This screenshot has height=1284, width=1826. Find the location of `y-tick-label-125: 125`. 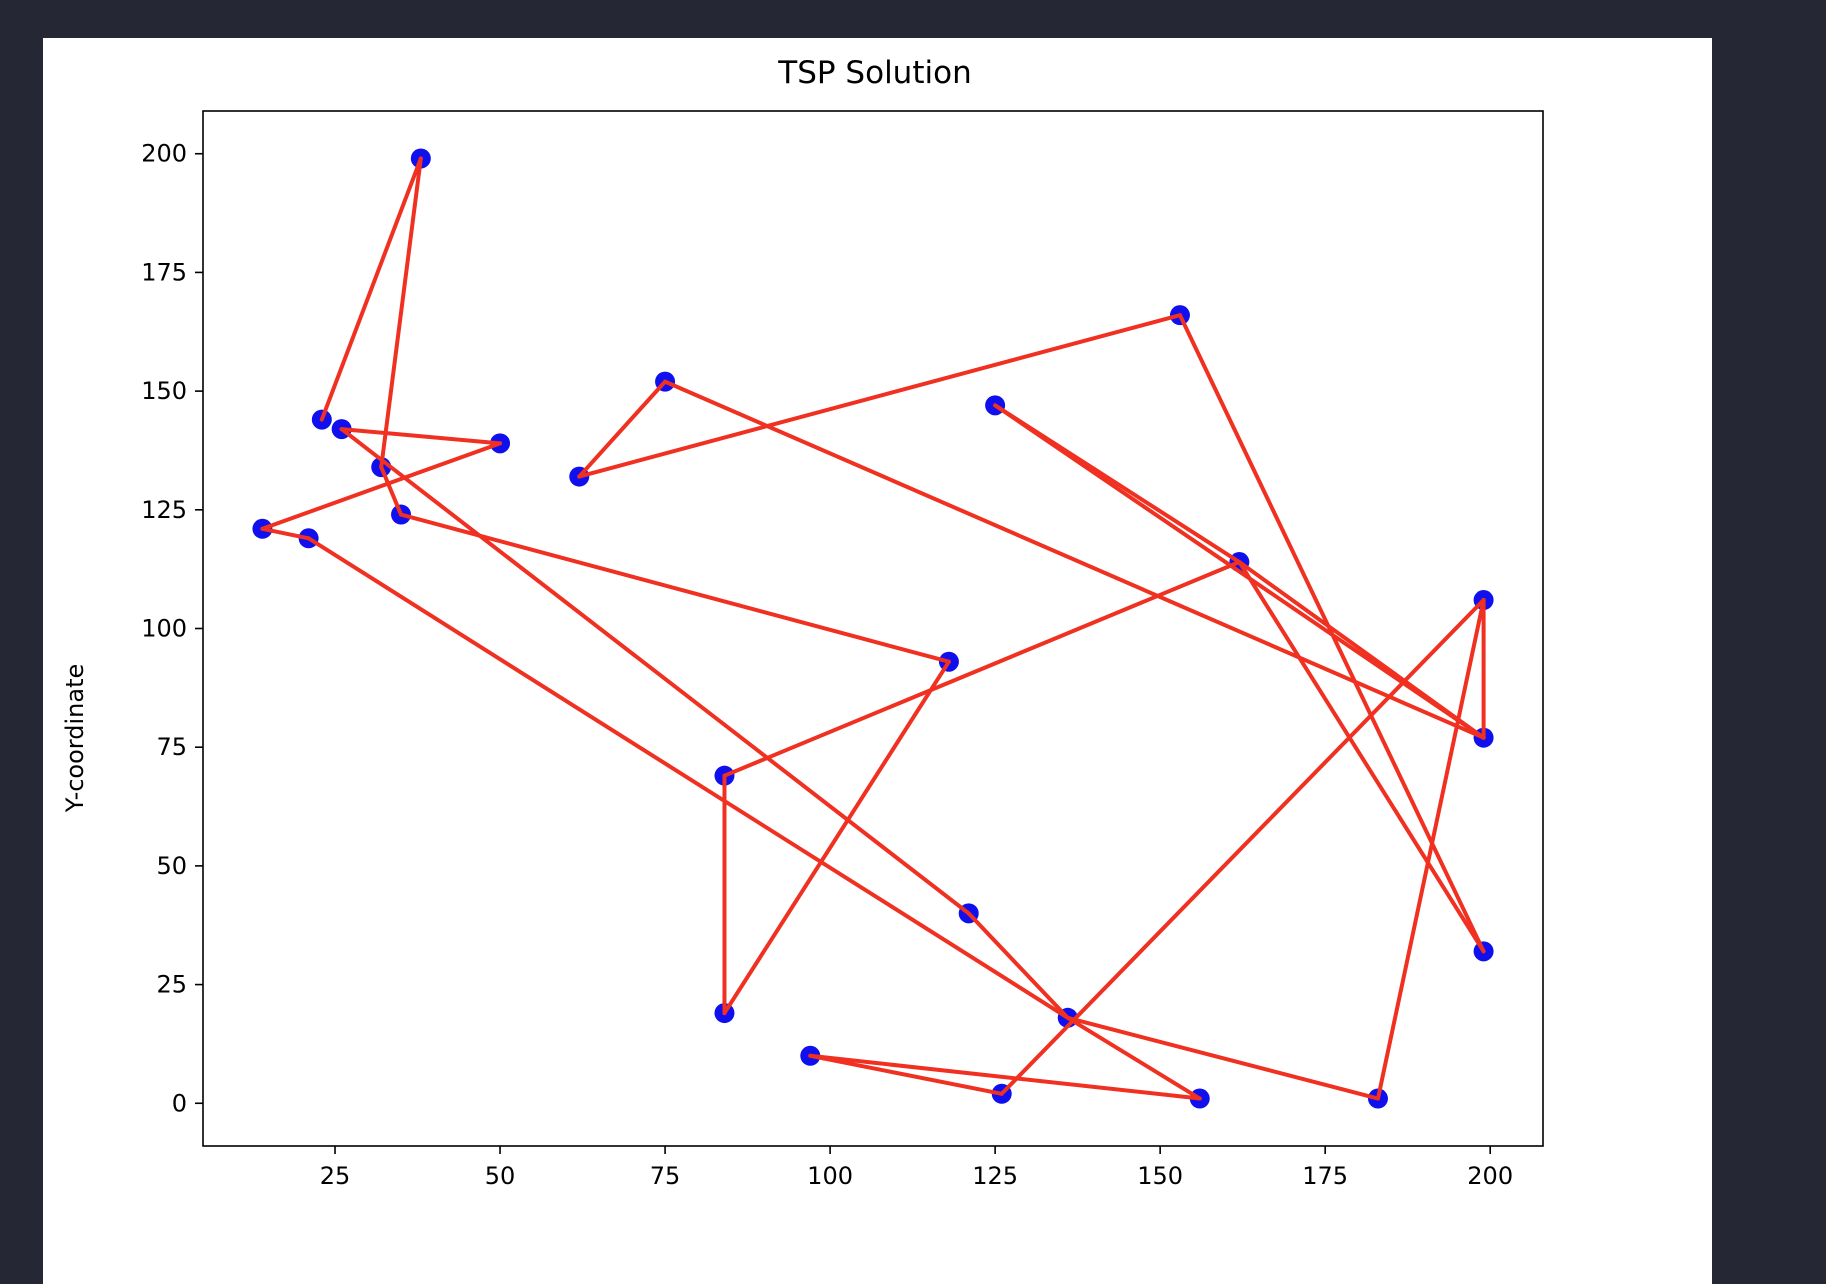

y-tick-label-125: 125 is located at coordinates (164, 510).